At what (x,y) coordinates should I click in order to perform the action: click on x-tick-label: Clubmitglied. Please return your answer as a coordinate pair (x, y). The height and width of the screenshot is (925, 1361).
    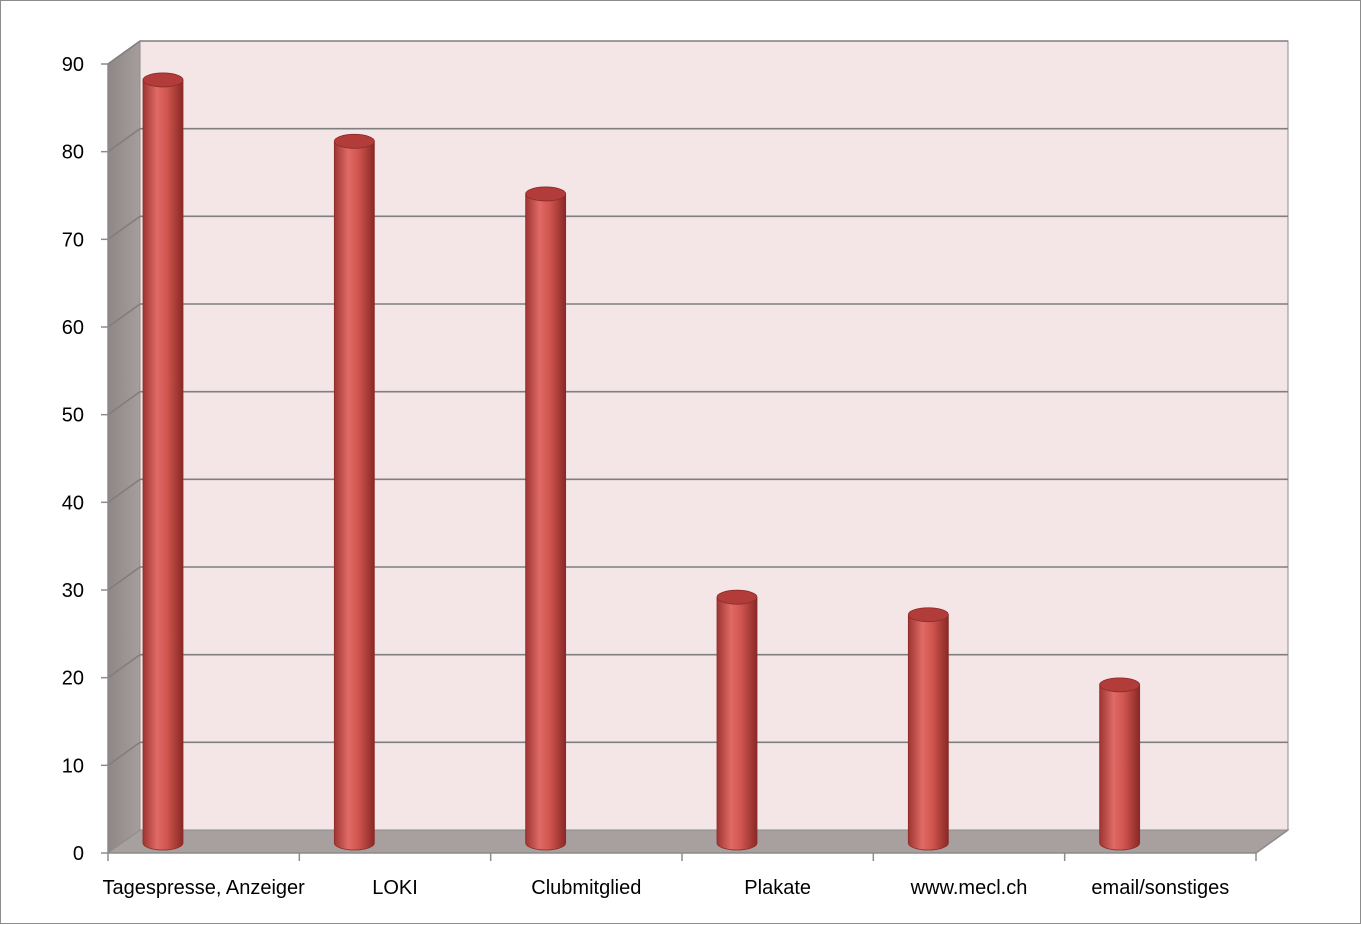
    Looking at the image, I should click on (586, 888).